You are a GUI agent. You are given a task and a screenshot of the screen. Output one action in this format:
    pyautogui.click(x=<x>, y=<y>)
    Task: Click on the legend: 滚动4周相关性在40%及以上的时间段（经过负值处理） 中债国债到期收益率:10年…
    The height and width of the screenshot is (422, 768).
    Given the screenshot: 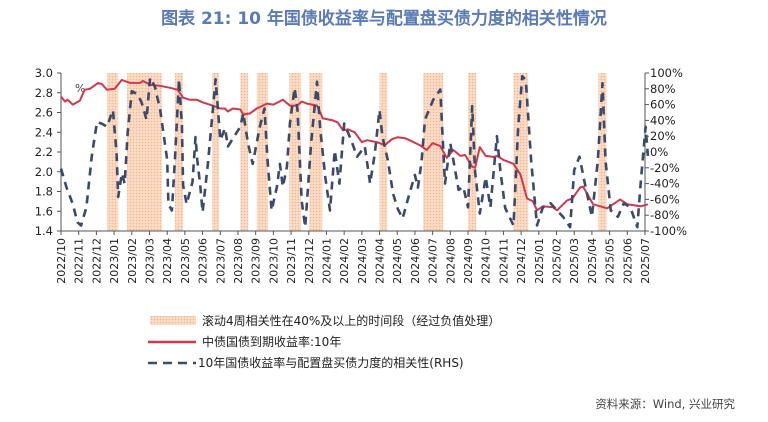 What is the action you would take?
    pyautogui.click(x=324, y=341)
    